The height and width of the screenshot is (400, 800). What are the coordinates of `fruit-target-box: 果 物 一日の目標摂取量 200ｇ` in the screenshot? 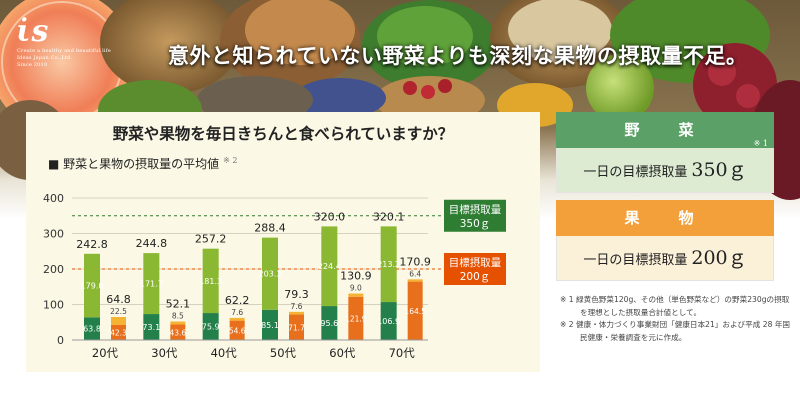 It's located at (665, 240).